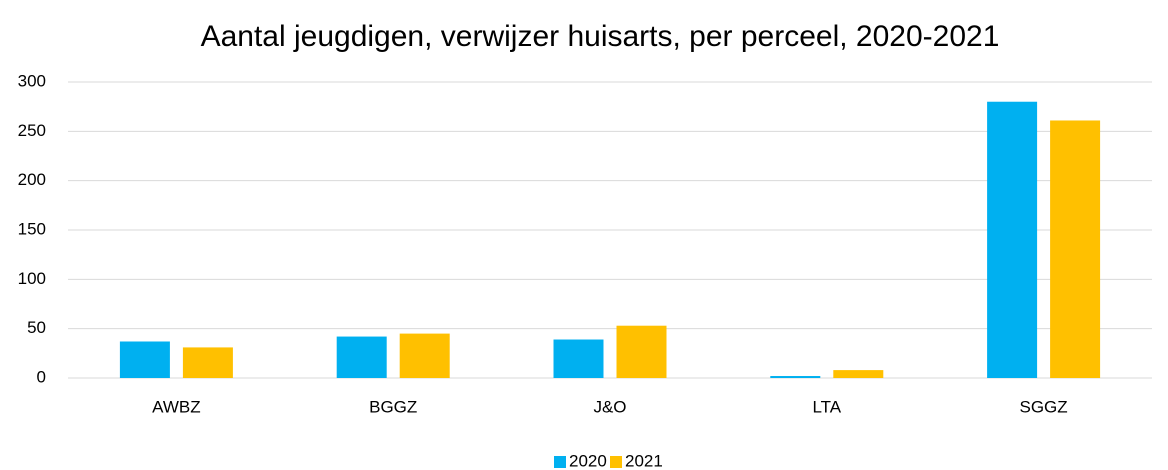  What do you see at coordinates (32, 80) in the screenshot?
I see `y-tick-label: 300` at bounding box center [32, 80].